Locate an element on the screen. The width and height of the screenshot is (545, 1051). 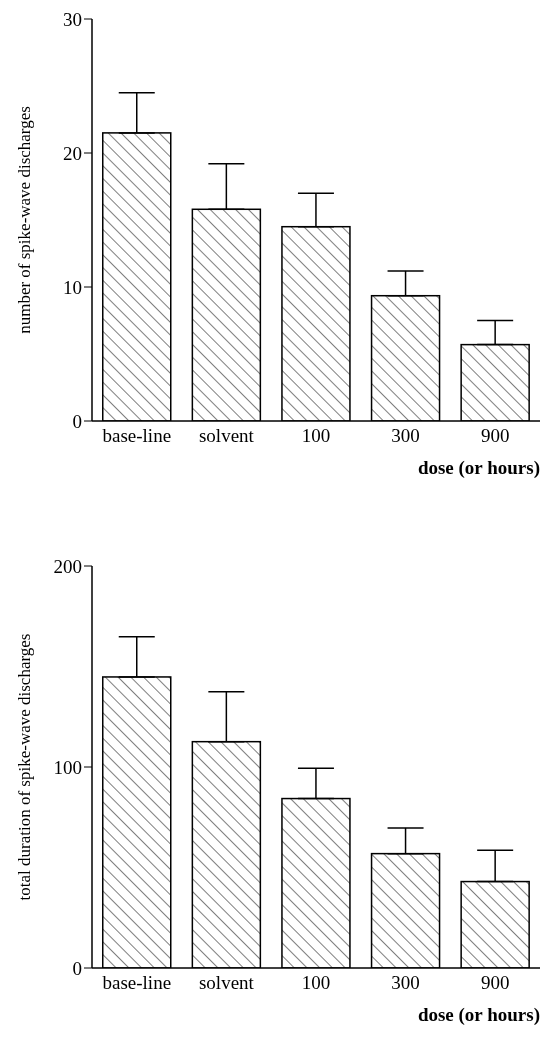
y-axis-title: number of spike-wave discharges is located at coordinates (25, 220).